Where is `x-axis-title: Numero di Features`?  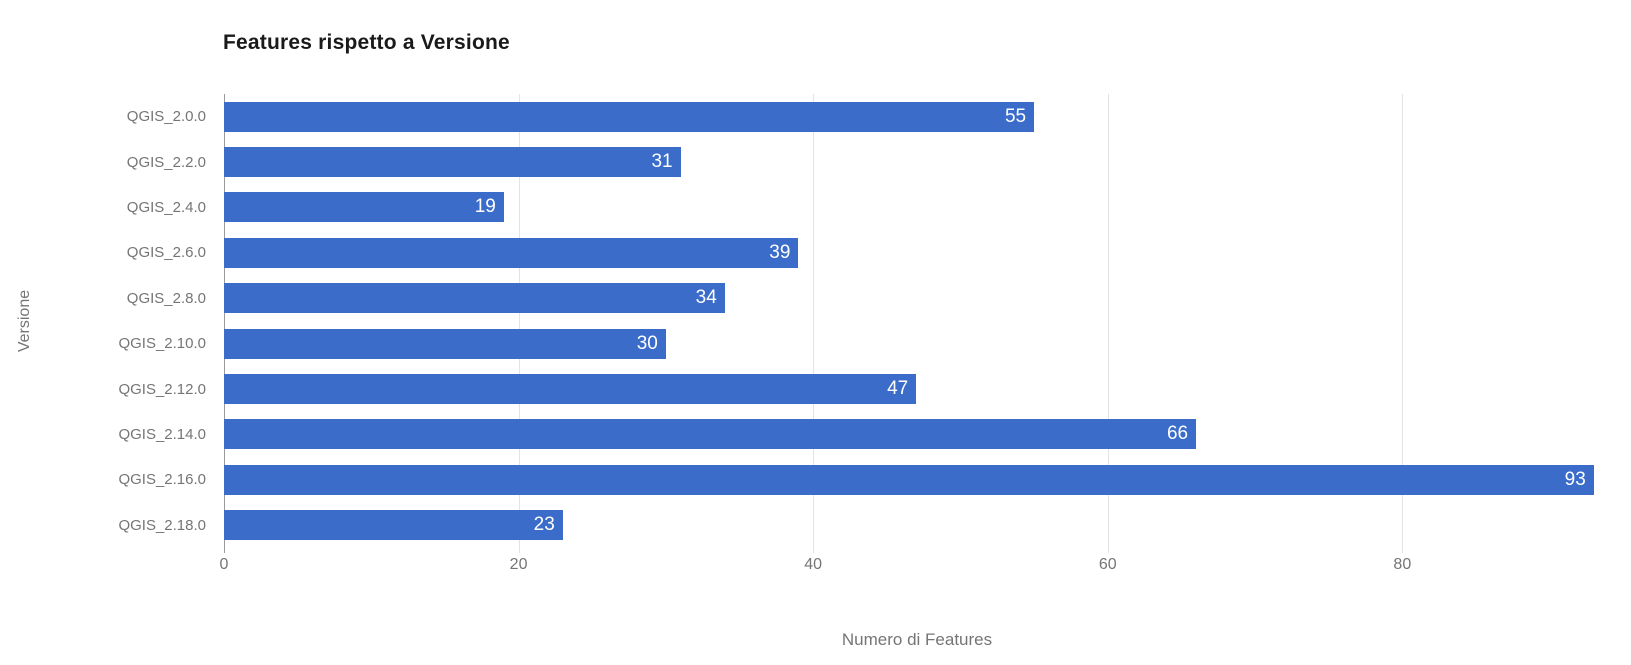 x-axis-title: Numero di Features is located at coordinates (917, 639).